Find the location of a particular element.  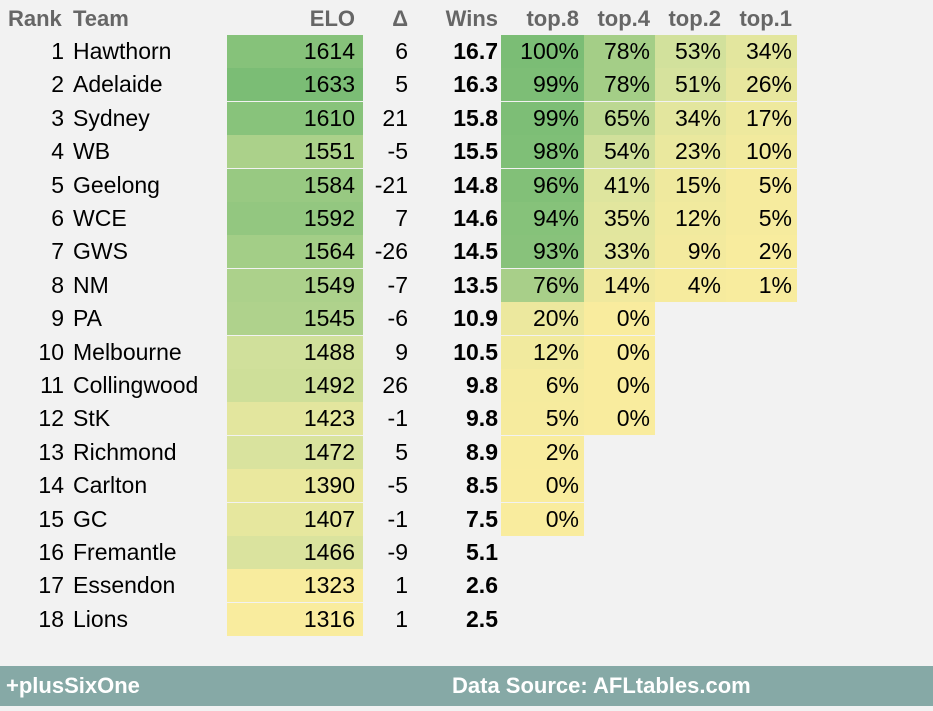

rank-cell: 12 is located at coordinates (51, 418).